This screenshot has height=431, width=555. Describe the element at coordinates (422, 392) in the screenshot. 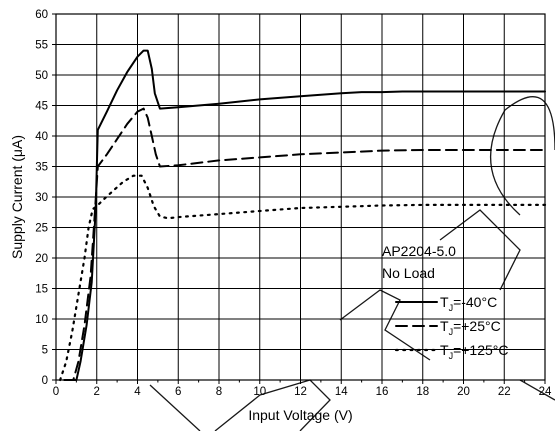

I see `x-tick-label: 18` at that location.